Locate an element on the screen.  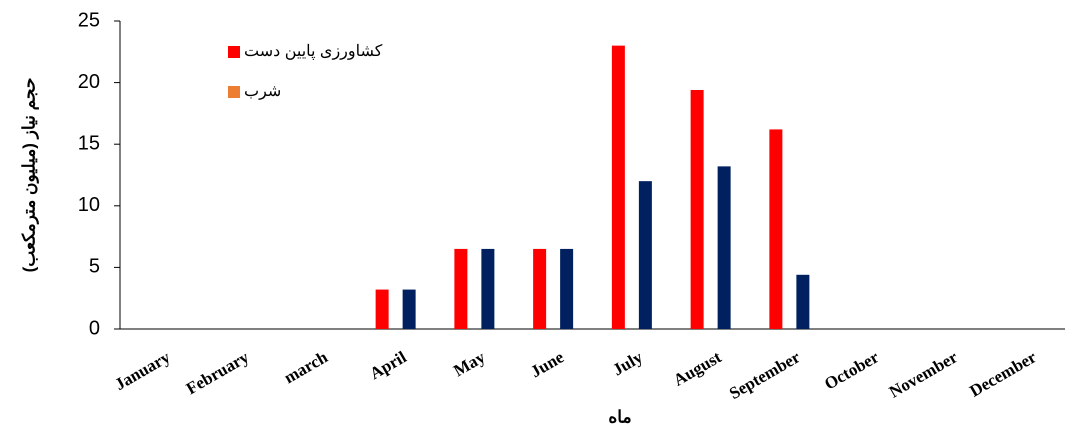
x-tick-label: September is located at coordinates (765, 375).